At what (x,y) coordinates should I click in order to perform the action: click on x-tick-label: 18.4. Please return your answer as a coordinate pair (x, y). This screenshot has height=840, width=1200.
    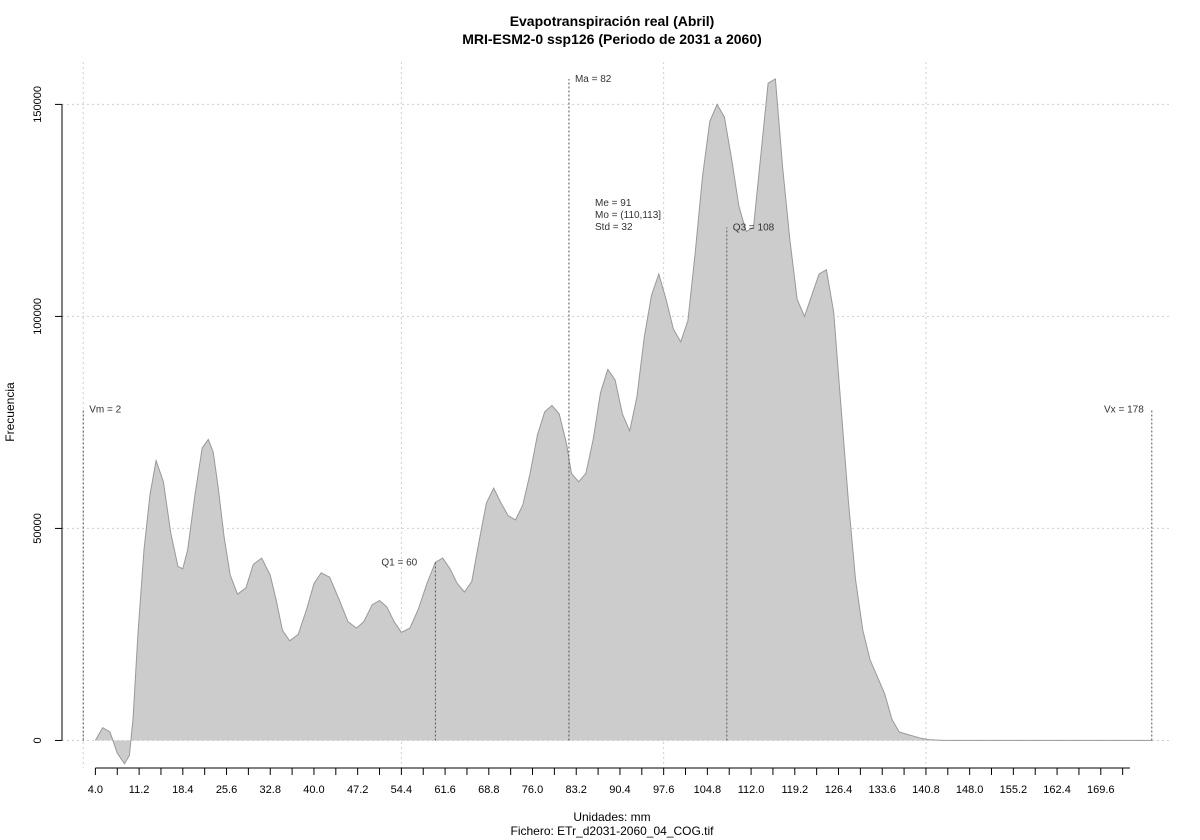
    Looking at the image, I should click on (182, 790).